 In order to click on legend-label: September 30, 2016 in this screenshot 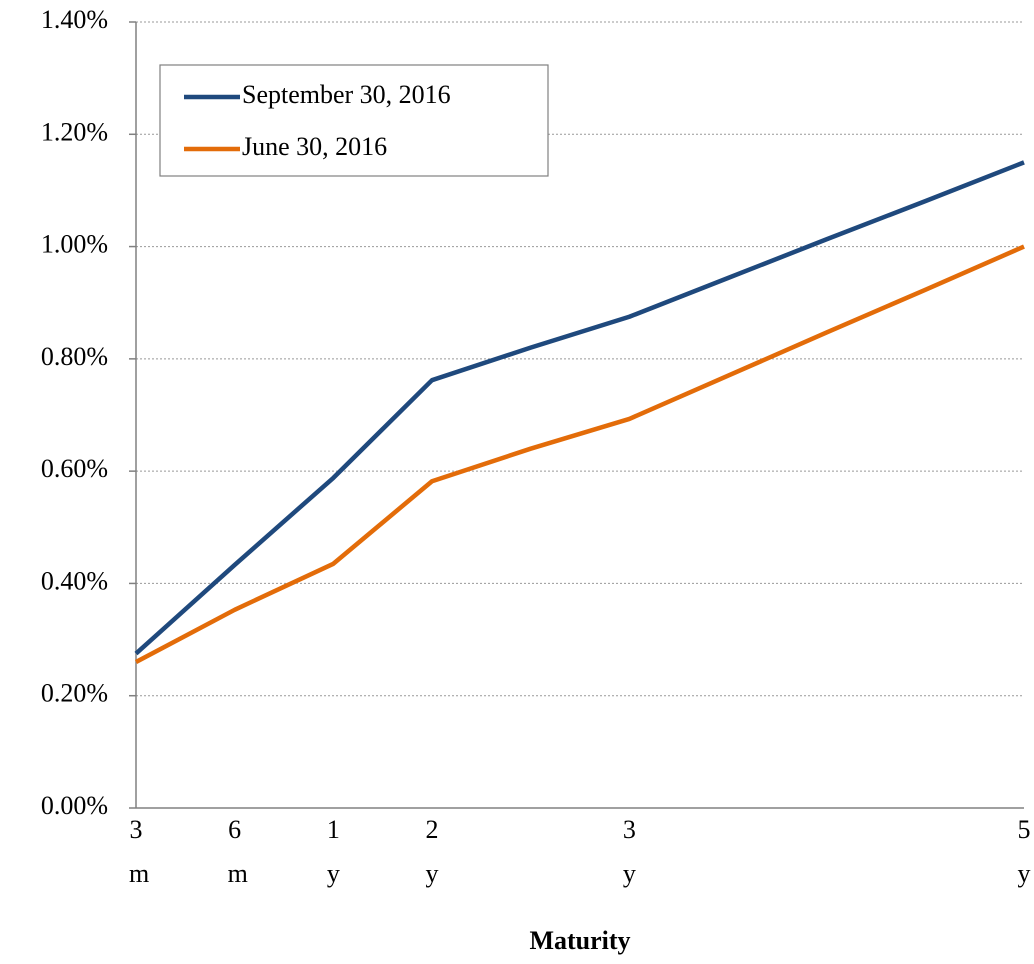, I will do `click(346, 94)`.